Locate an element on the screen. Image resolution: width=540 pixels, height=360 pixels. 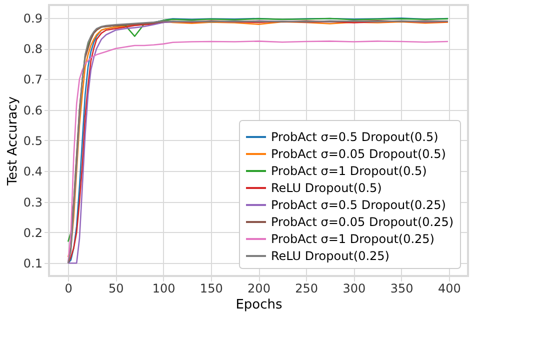
x-axis-title: Epochs is located at coordinates (259, 305).